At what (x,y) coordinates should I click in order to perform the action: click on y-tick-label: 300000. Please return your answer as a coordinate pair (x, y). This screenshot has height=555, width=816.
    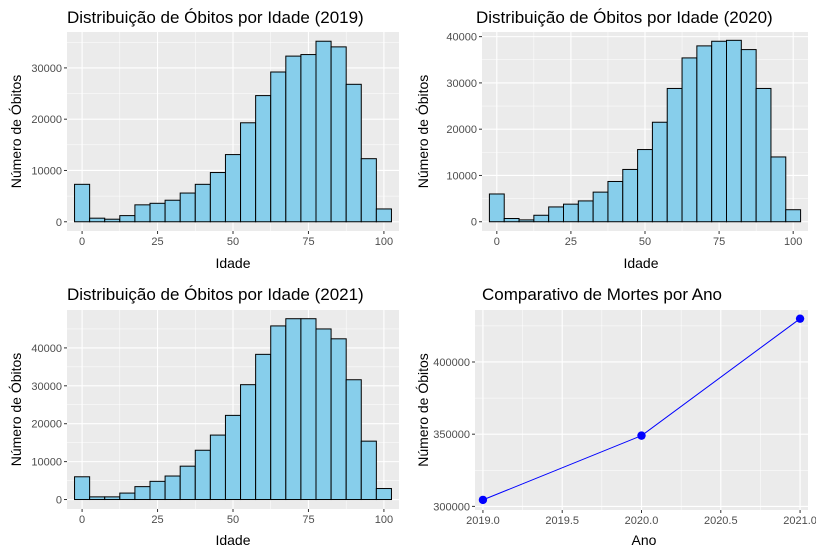
    Looking at the image, I should click on (451, 507).